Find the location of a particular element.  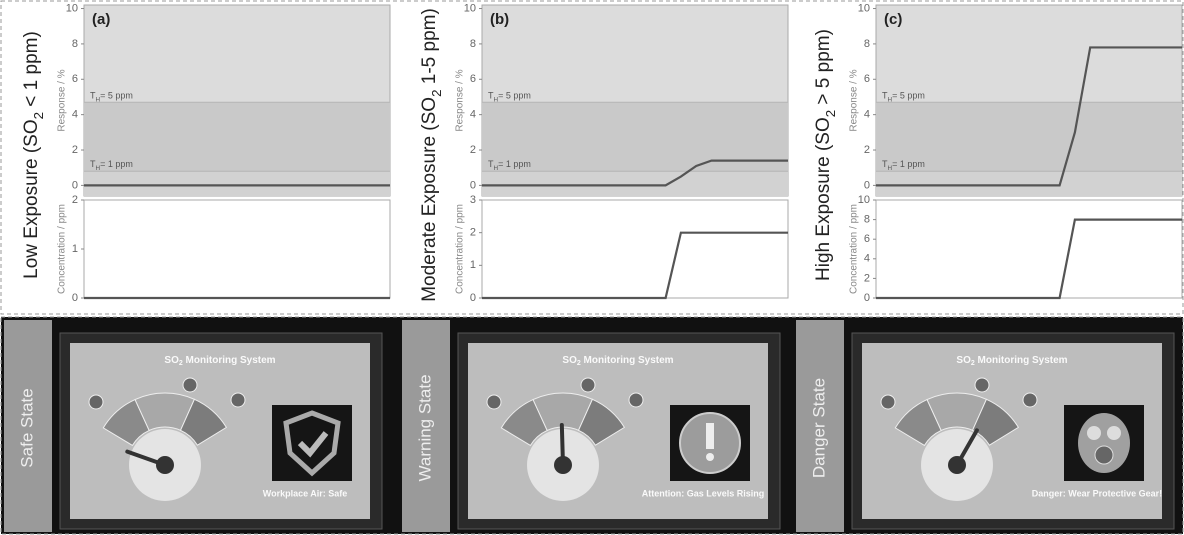

y-axis-label: Concentration / ppm is located at coordinates (854, 249).